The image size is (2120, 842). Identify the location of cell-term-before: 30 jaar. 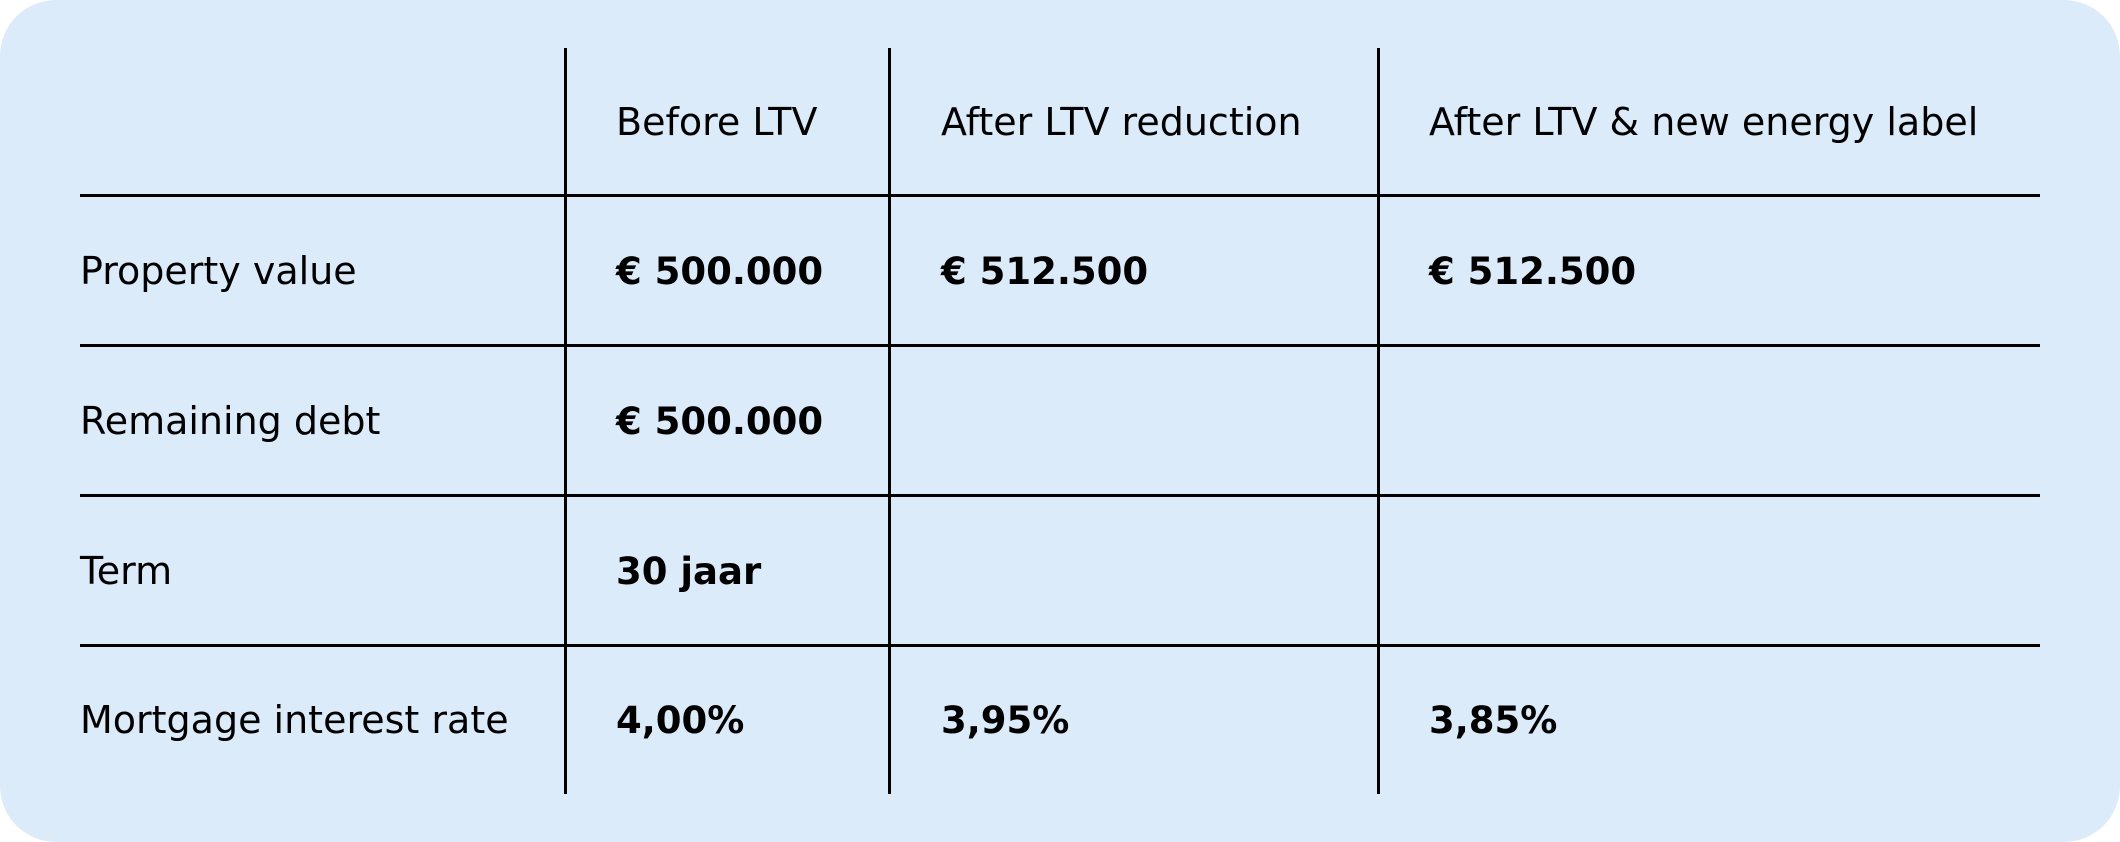
(689, 571).